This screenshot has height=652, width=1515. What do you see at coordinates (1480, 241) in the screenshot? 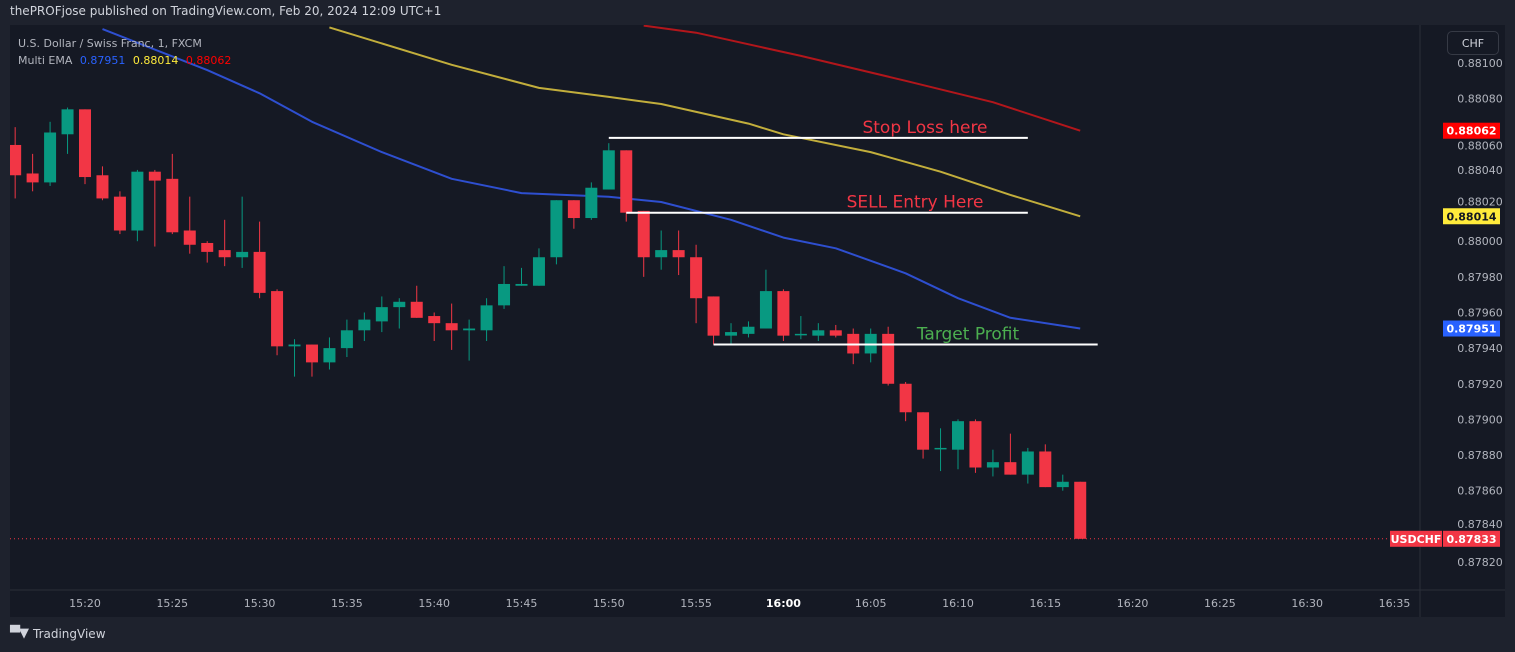
I see `price-tick-label: 0.88000` at bounding box center [1480, 241].